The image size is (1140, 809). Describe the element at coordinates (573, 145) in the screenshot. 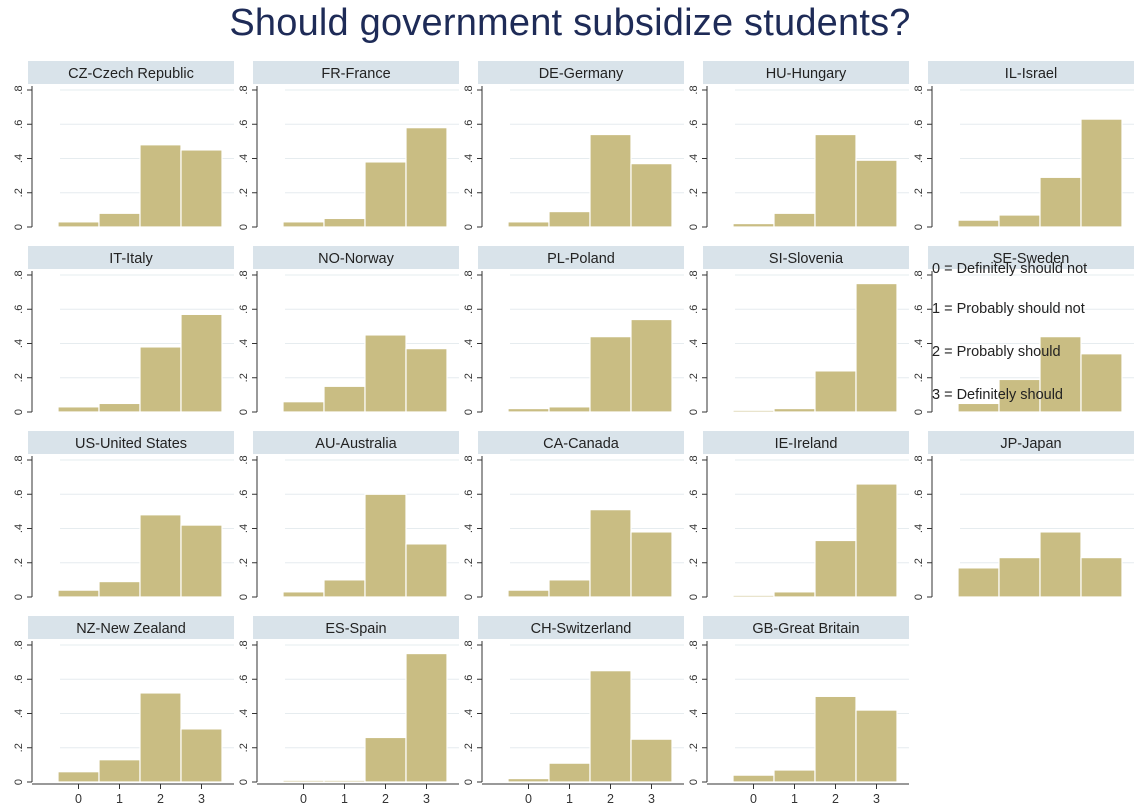

I see `panel-de: DE-Germany 0 .2 .4 .6 .8` at that location.